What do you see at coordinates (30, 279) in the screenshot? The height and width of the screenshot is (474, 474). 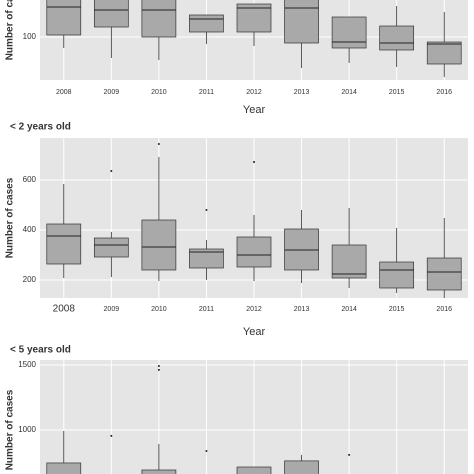 I see `y-tick-label: 200` at bounding box center [30, 279].